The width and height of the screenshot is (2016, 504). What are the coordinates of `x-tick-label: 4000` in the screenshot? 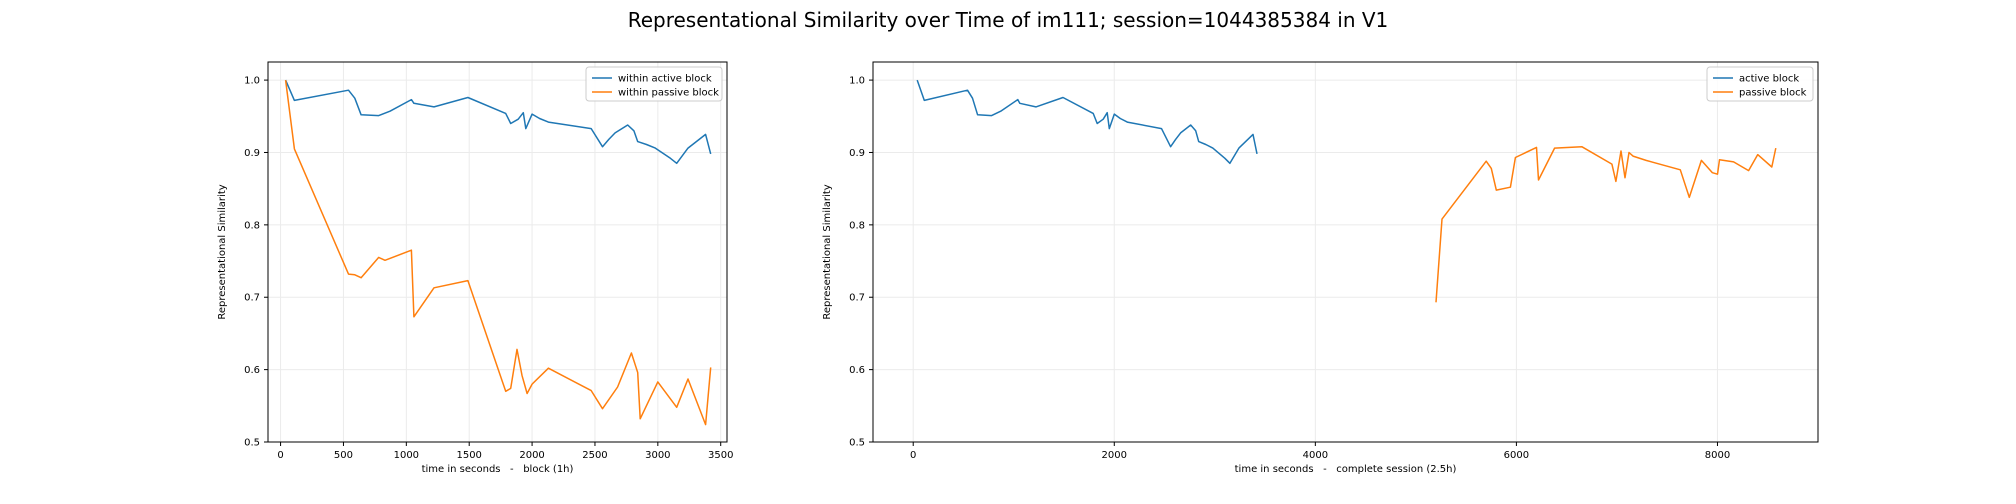 It's located at (1315, 455).